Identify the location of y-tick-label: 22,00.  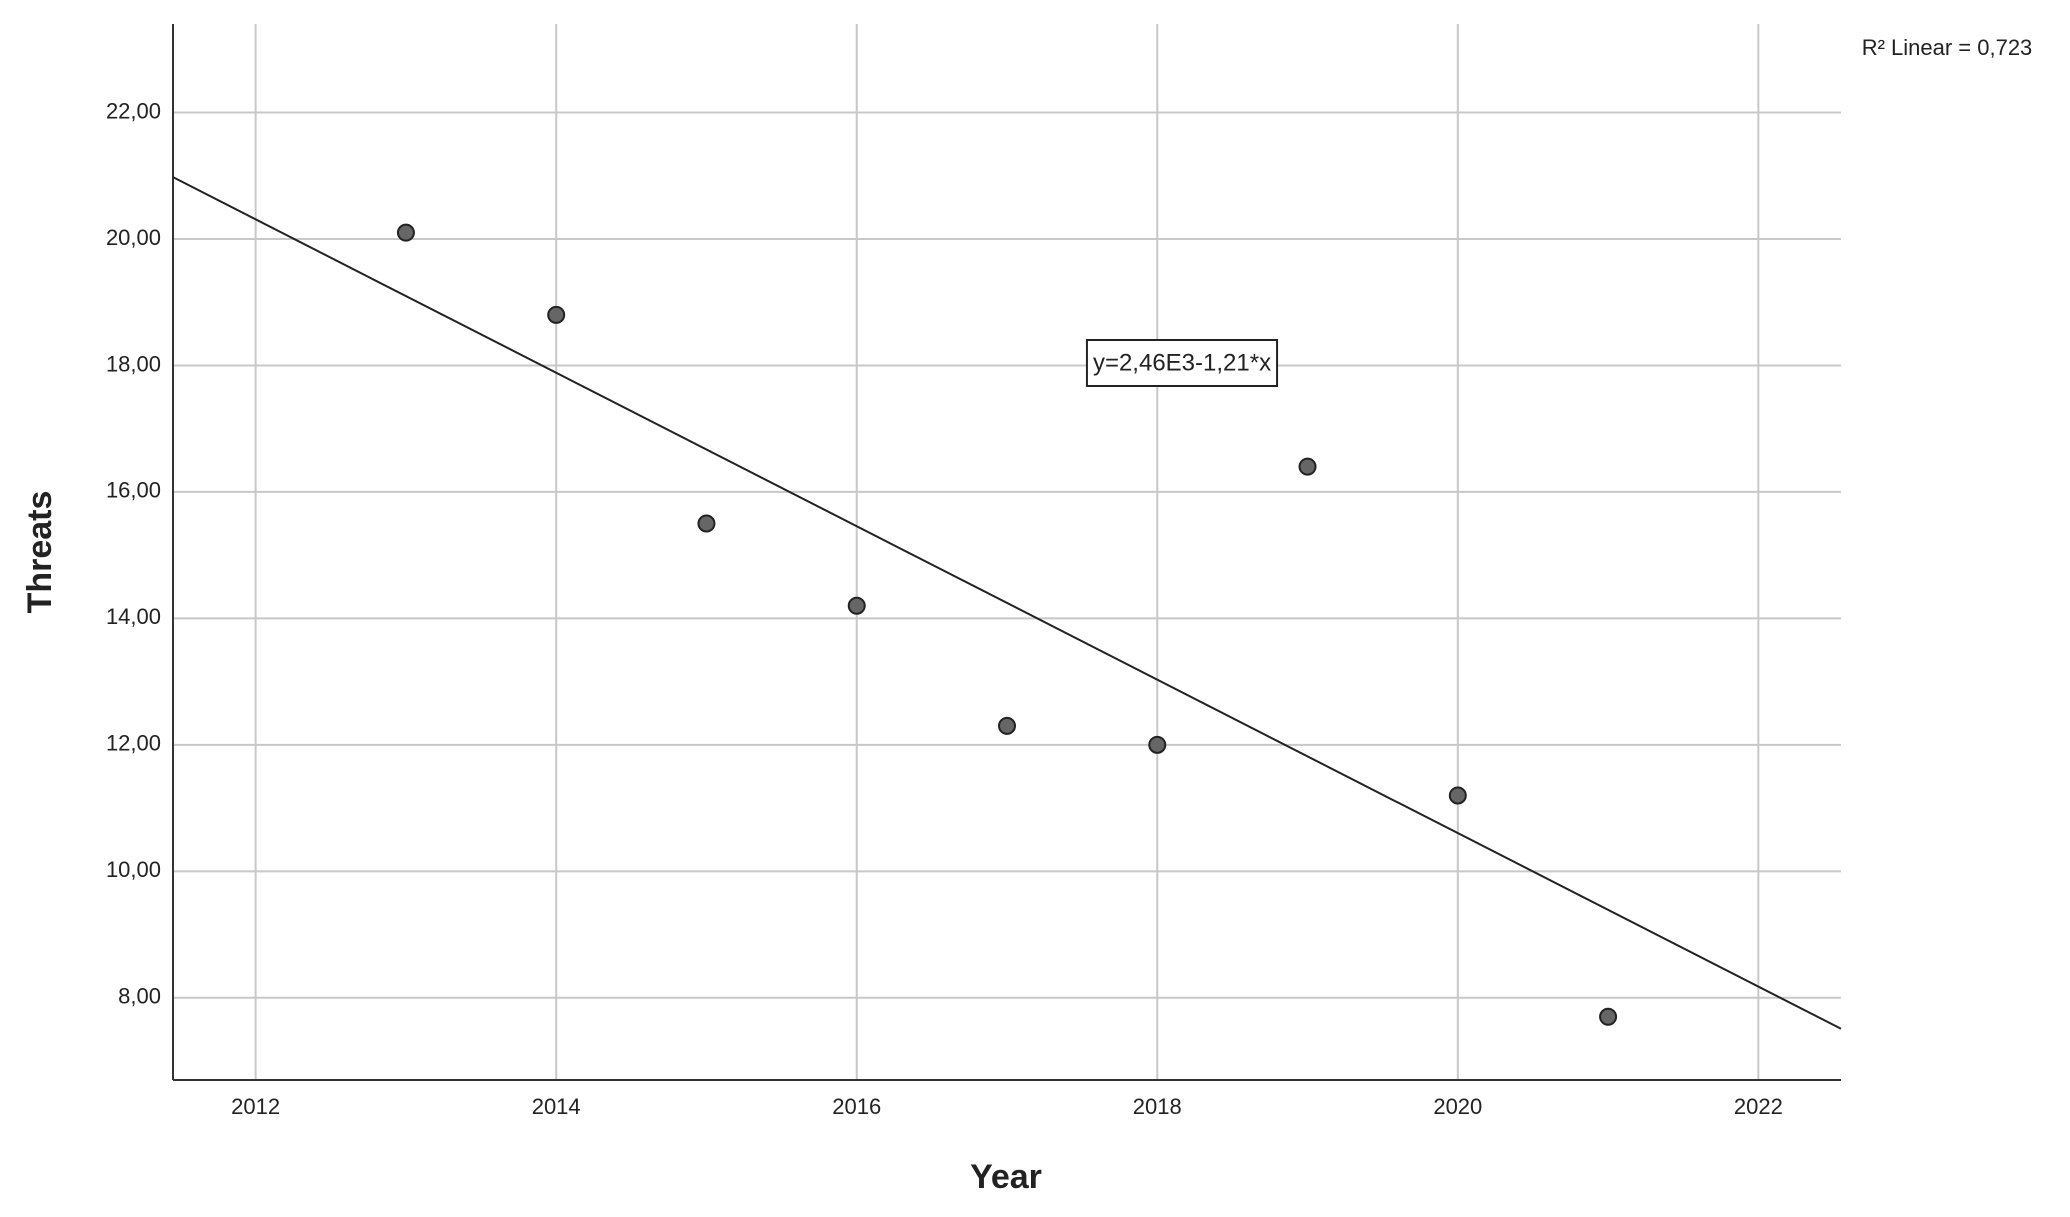
(133, 110).